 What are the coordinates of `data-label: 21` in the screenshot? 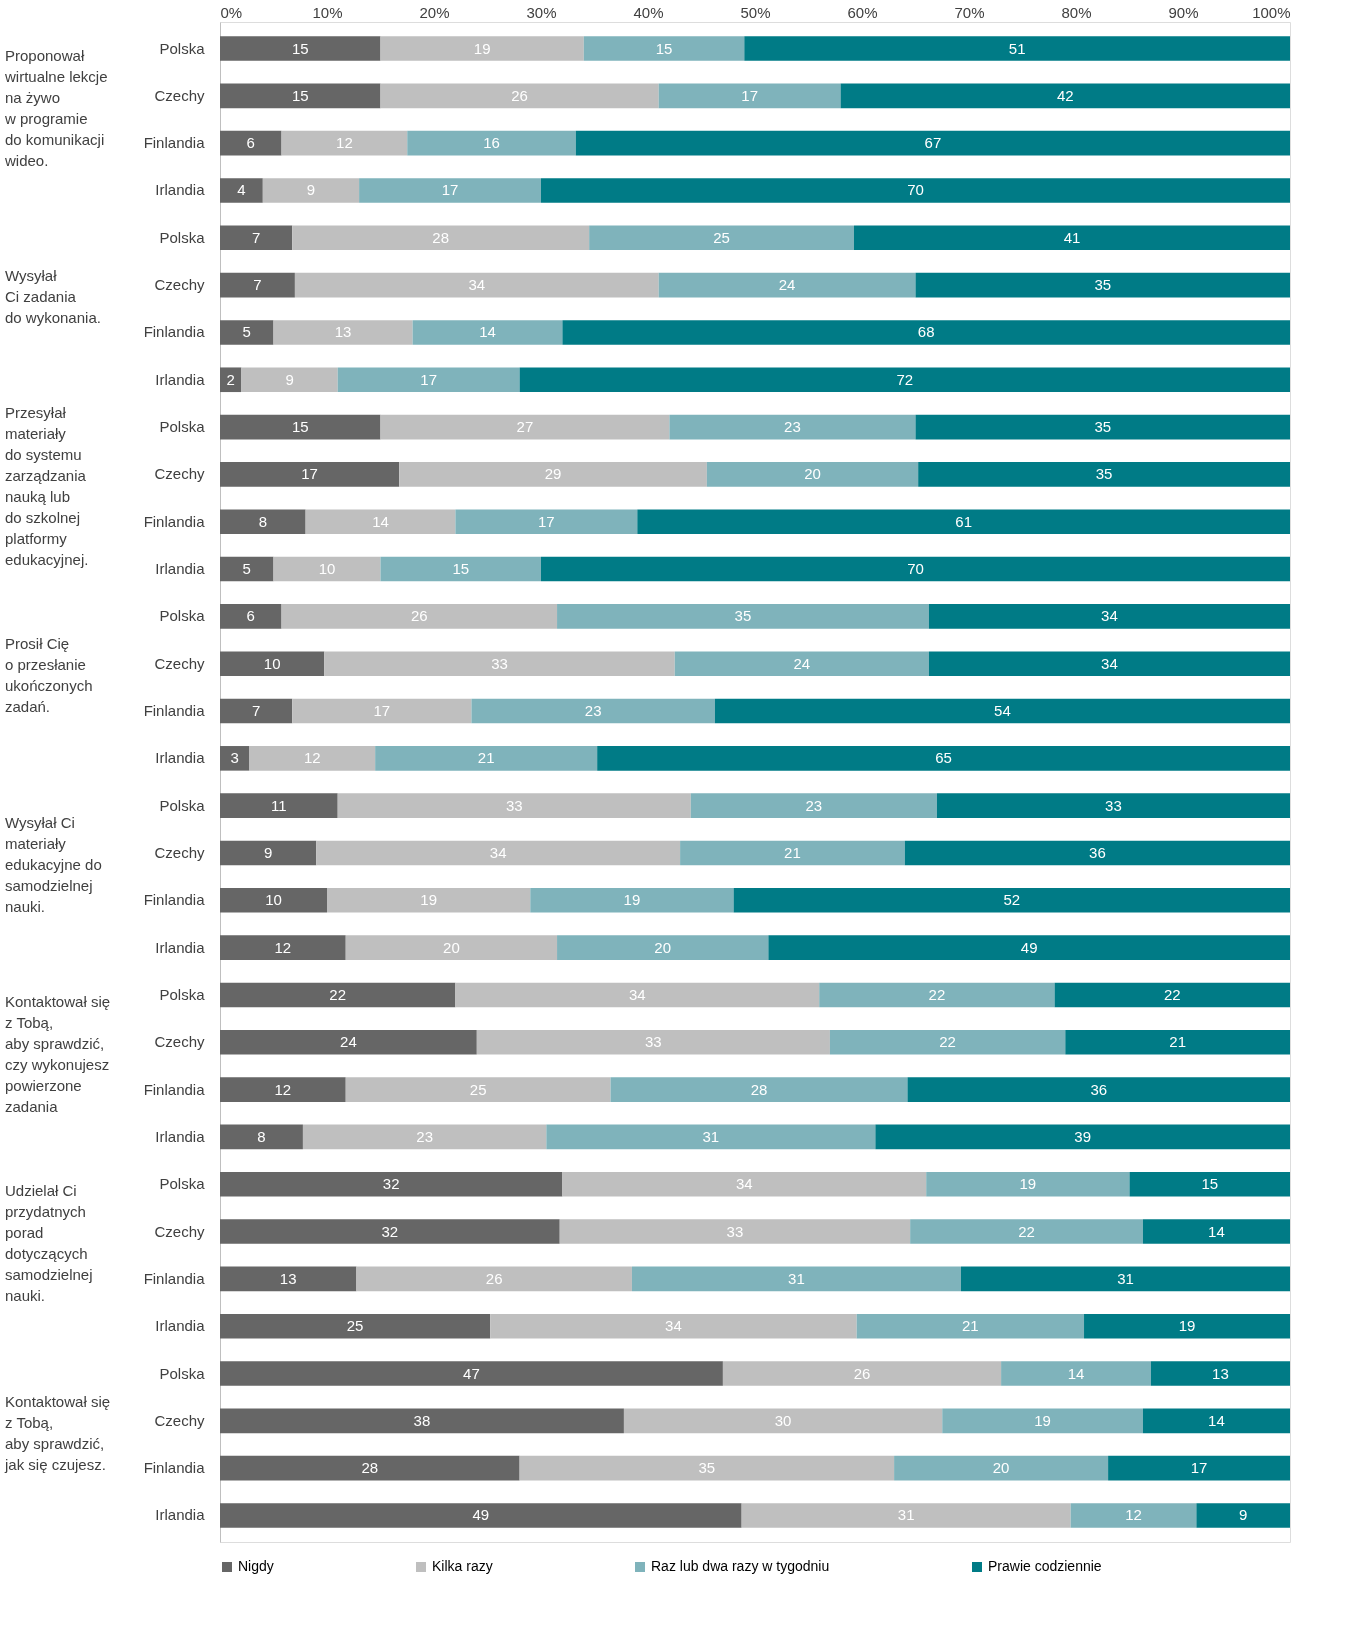 It's located at (1177, 1042).